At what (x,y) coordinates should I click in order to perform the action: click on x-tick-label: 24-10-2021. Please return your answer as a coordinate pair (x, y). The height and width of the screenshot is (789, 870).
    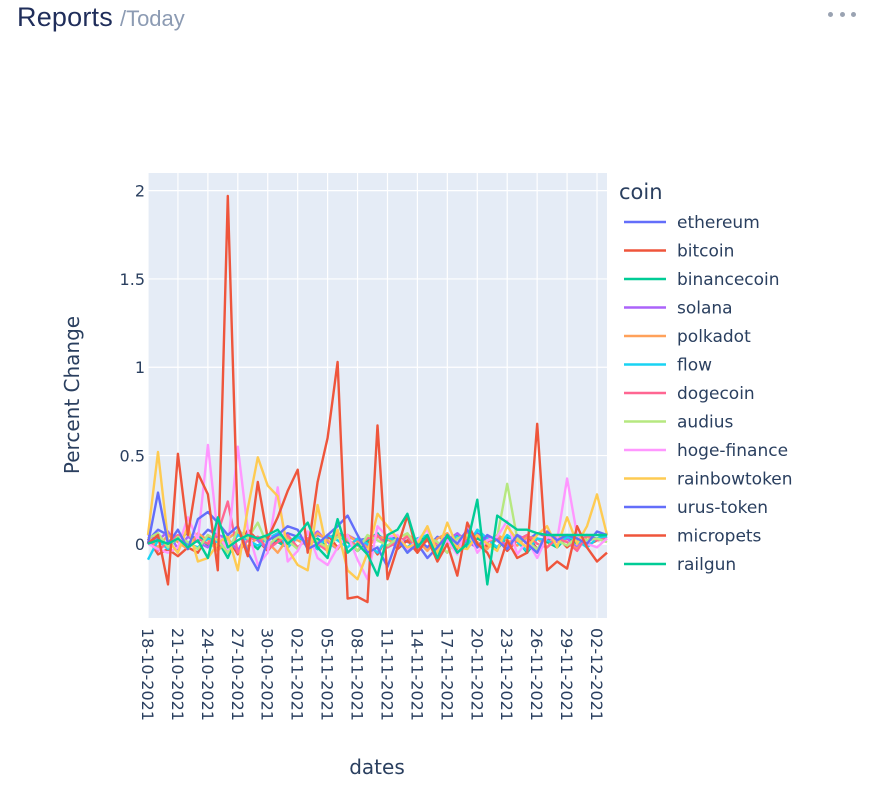
    Looking at the image, I should click on (207, 674).